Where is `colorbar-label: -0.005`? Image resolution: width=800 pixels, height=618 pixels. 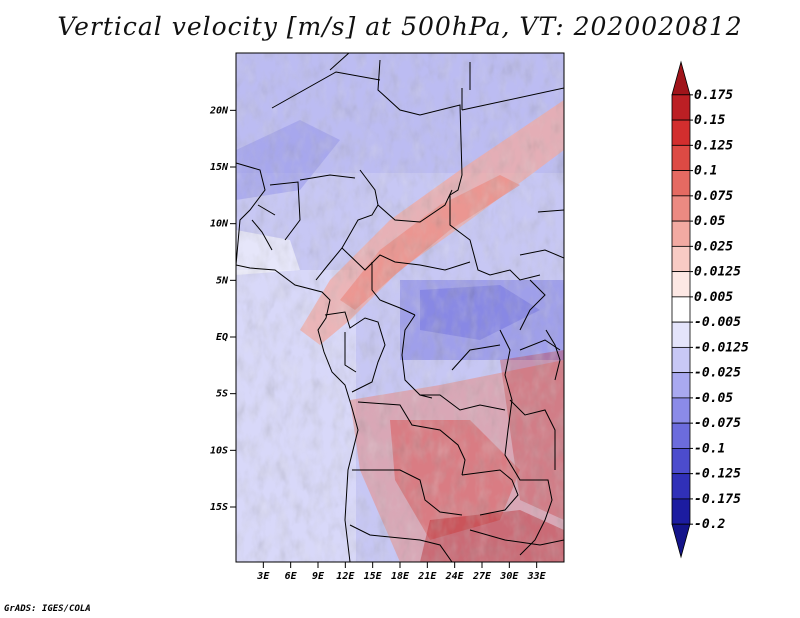 colorbar-label: -0.005 is located at coordinates (717, 322).